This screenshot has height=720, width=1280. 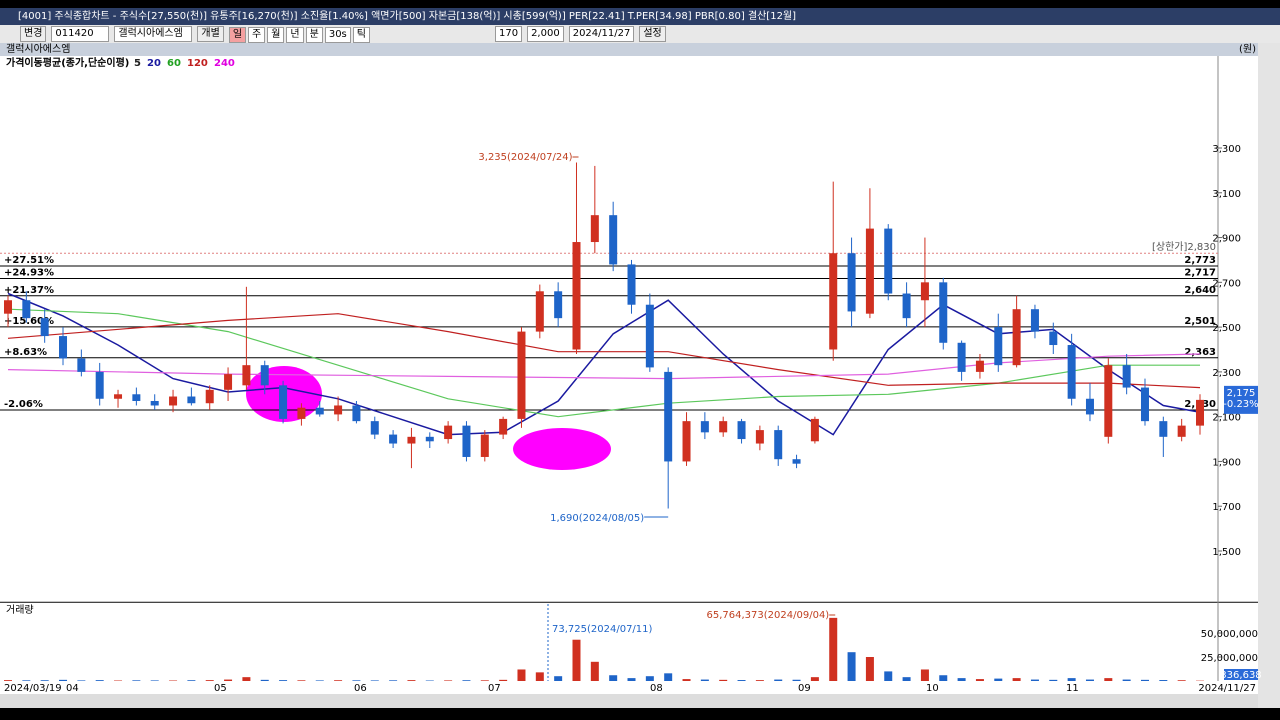 What do you see at coordinates (602, 629) in the screenshot?
I see `min-note: 73,725(2024/07/11)` at bounding box center [602, 629].